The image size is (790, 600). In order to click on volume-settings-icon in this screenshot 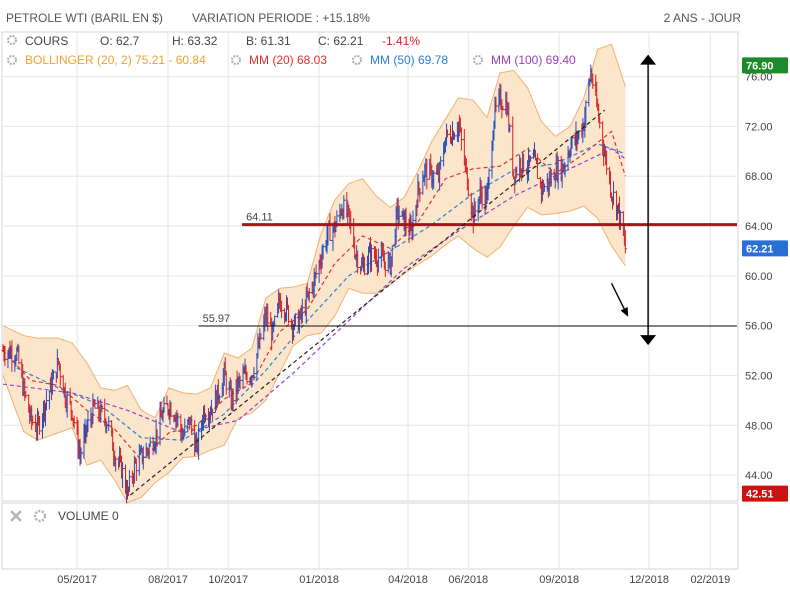, I will do `click(40, 516)`.